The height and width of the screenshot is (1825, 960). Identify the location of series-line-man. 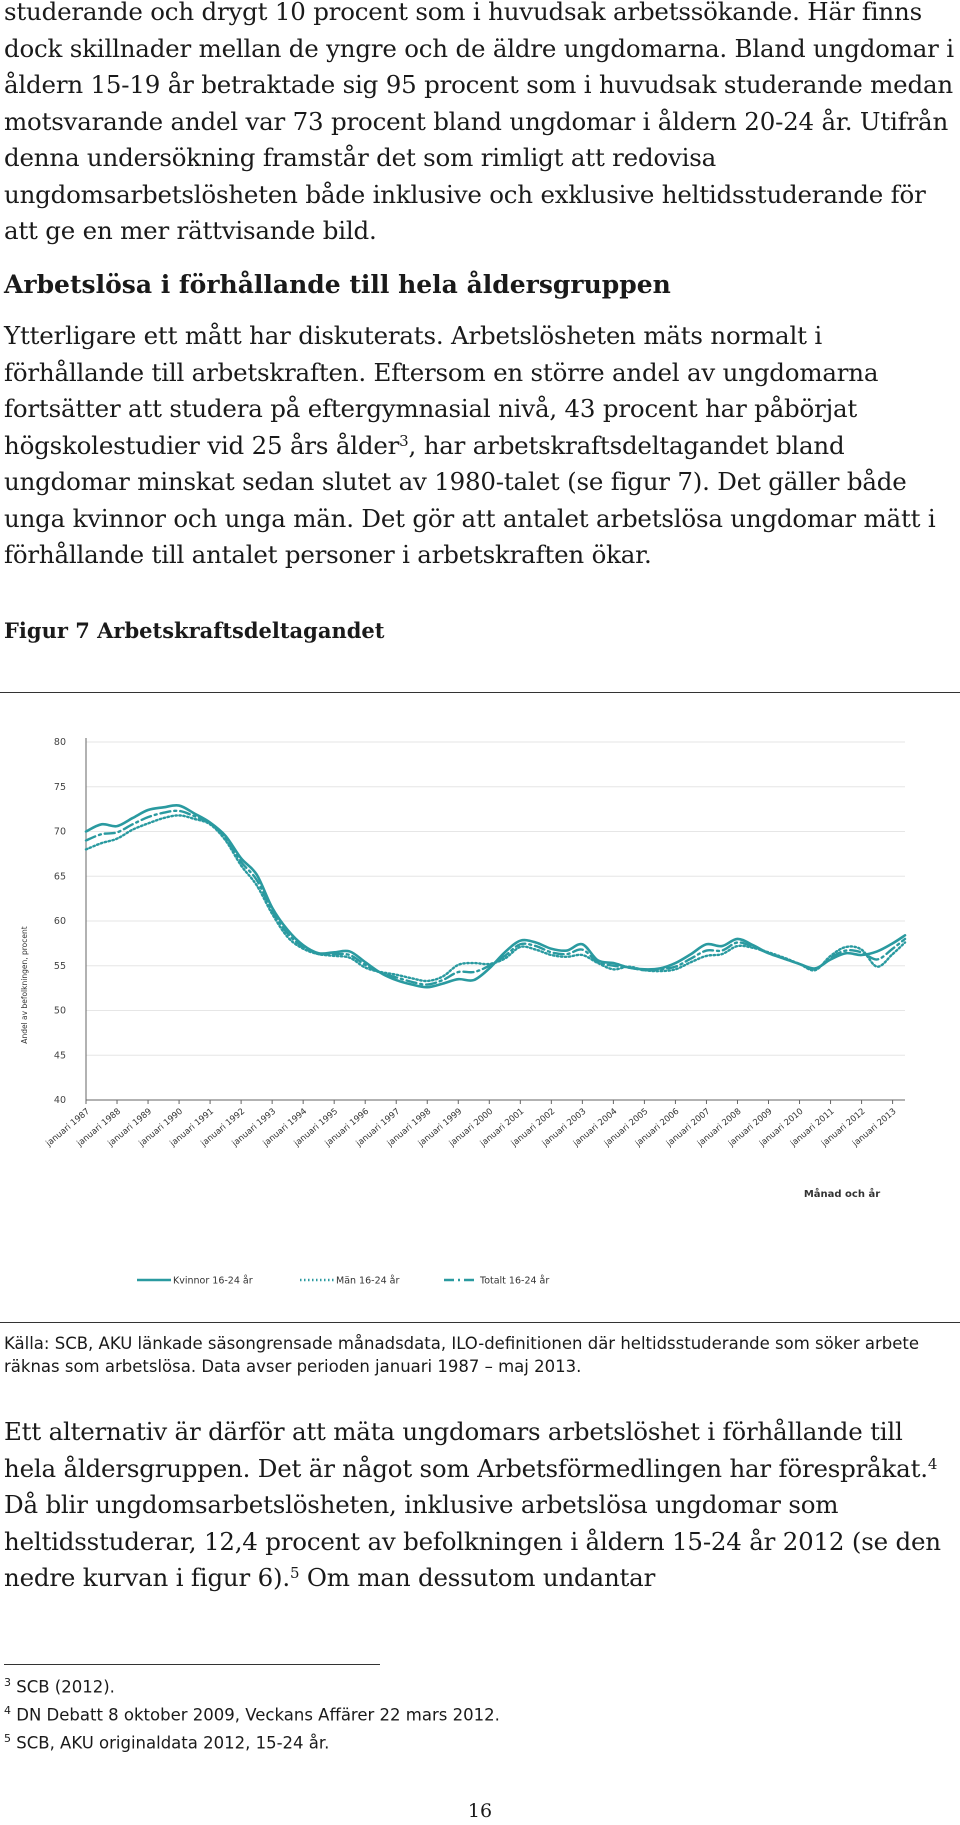
(495, 898).